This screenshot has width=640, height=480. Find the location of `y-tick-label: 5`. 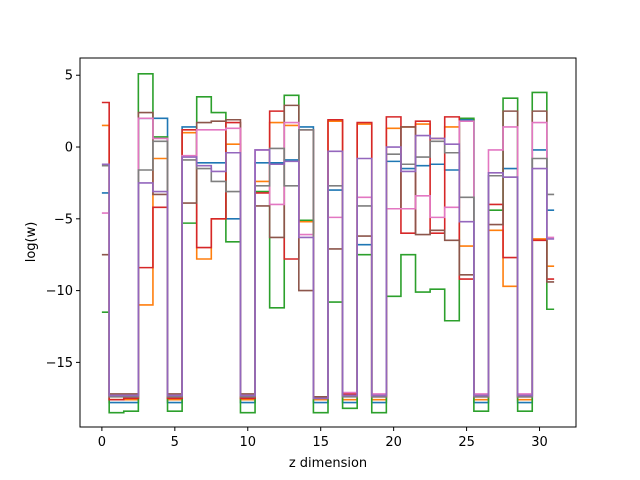

y-tick-label: 5 is located at coordinates (69, 76).